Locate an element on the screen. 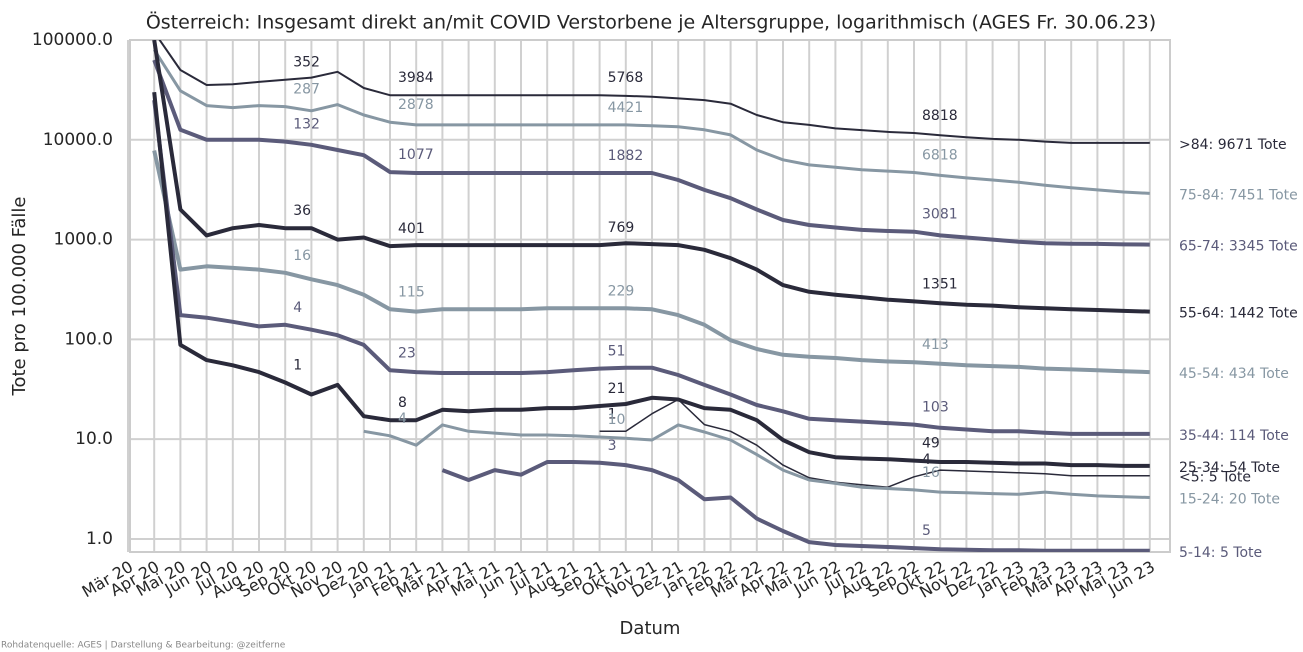 This screenshot has width=1303, height=652. series-end-label: 45-54: 434 Tote is located at coordinates (1234, 374).